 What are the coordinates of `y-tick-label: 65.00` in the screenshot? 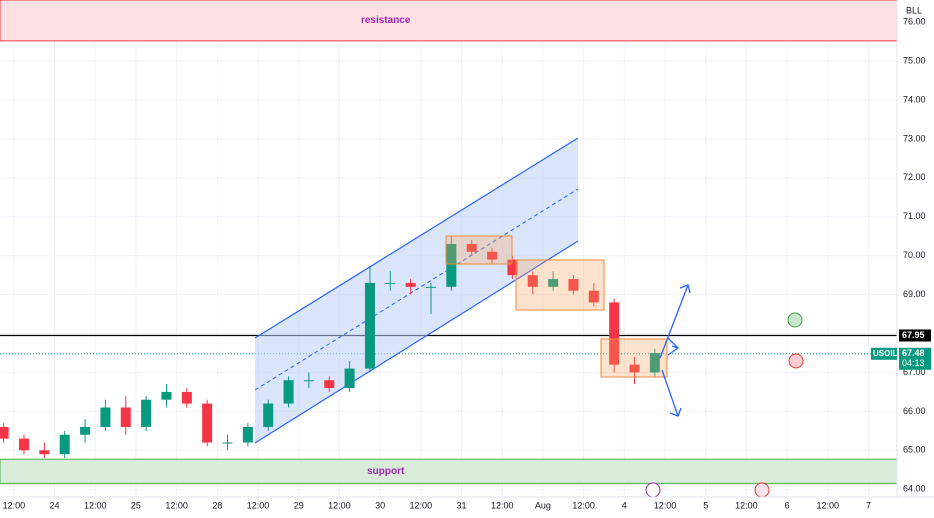 It's located at (914, 450).